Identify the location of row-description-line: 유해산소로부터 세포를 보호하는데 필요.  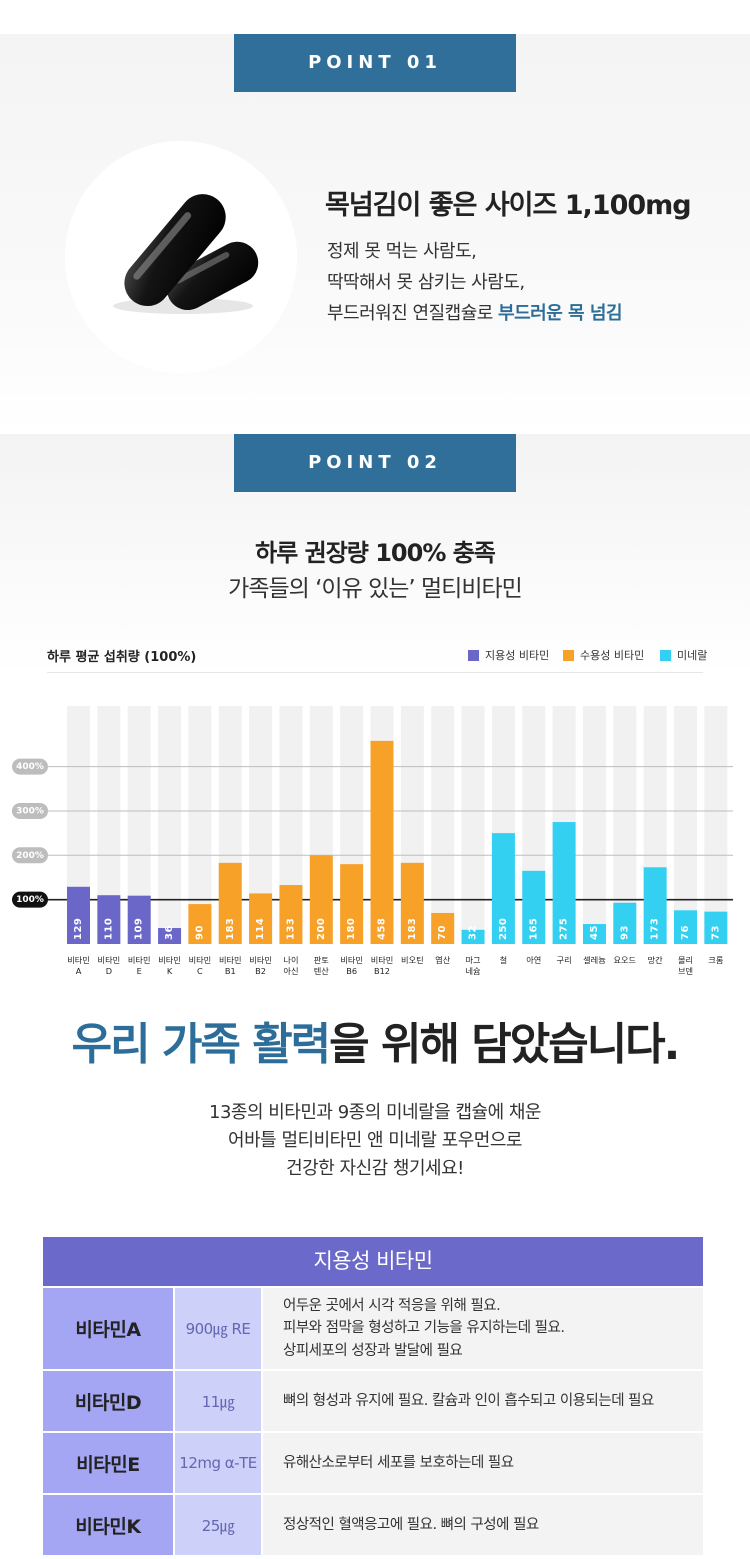
(398, 1462).